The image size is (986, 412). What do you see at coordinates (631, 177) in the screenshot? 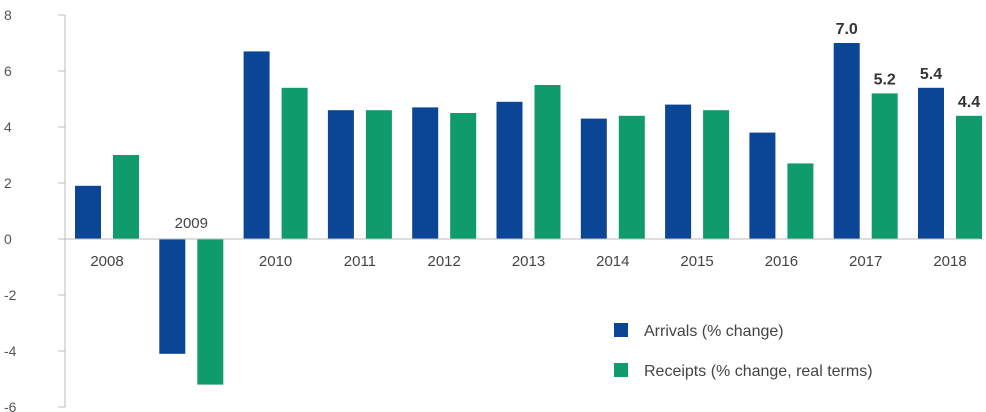
I see `bar-receipts-2014` at bounding box center [631, 177].